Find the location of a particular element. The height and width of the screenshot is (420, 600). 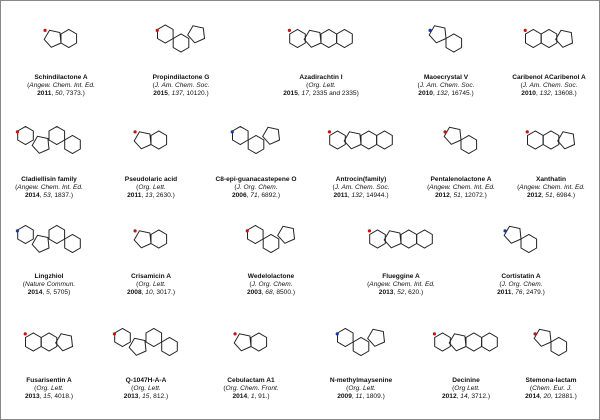

caption-citation-line: 2013, 15, 812.) is located at coordinates (146, 396).